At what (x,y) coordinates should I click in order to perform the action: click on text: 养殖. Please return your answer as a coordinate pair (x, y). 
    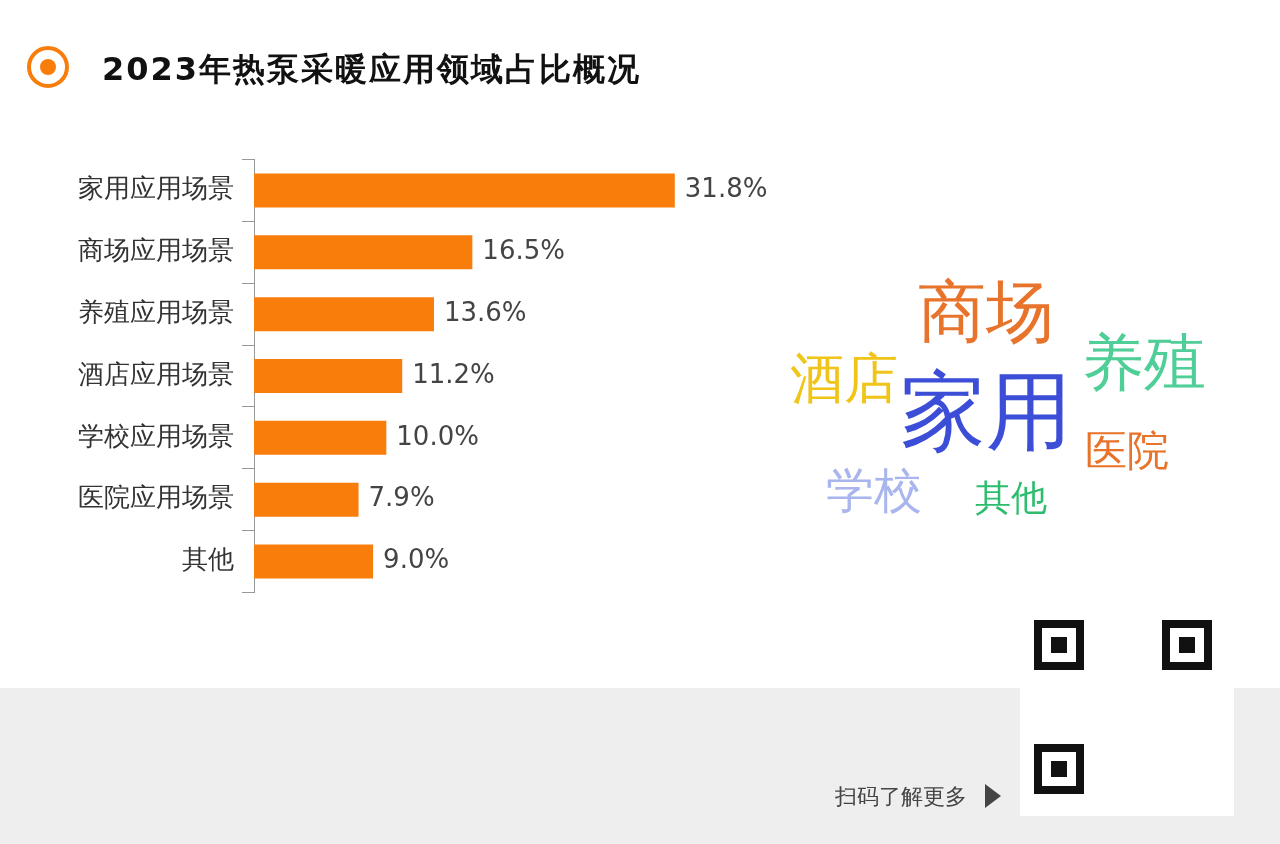
    Looking at the image, I should click on (1144, 362).